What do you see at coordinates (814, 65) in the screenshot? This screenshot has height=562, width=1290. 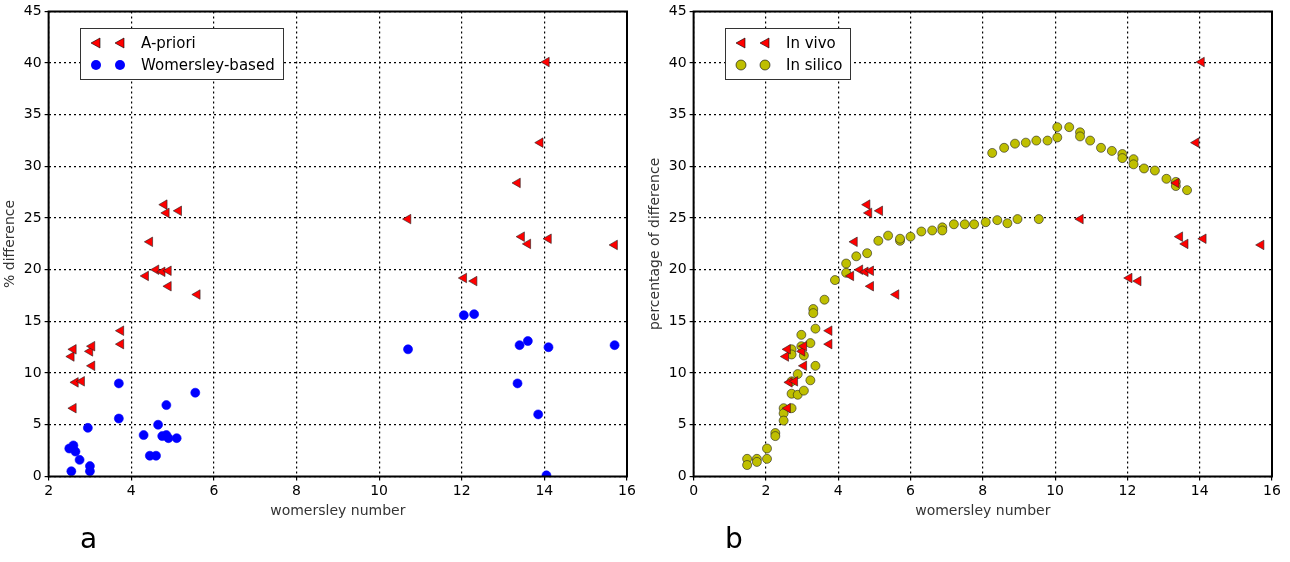 I see `legend-label: In silico` at bounding box center [814, 65].